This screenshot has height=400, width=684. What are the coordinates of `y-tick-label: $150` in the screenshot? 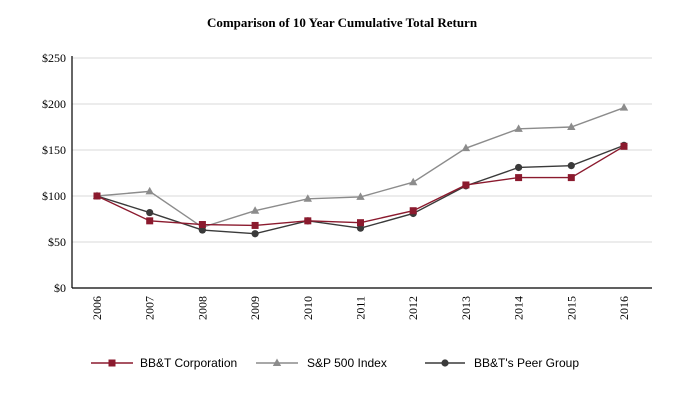 It's located at (54, 150).